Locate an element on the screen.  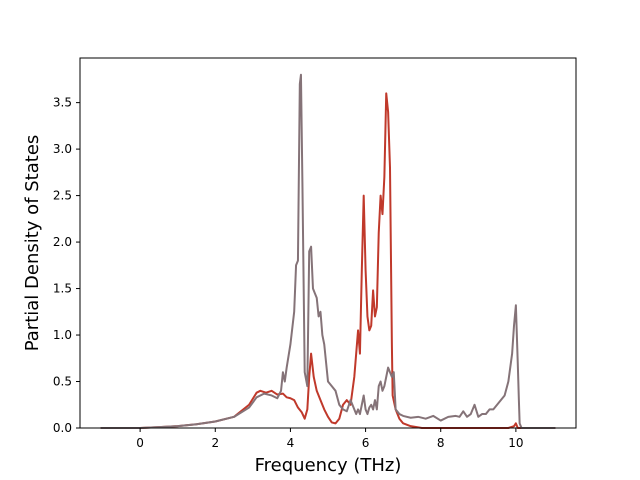
y-tick-label: 2.5 is located at coordinates (62, 196).